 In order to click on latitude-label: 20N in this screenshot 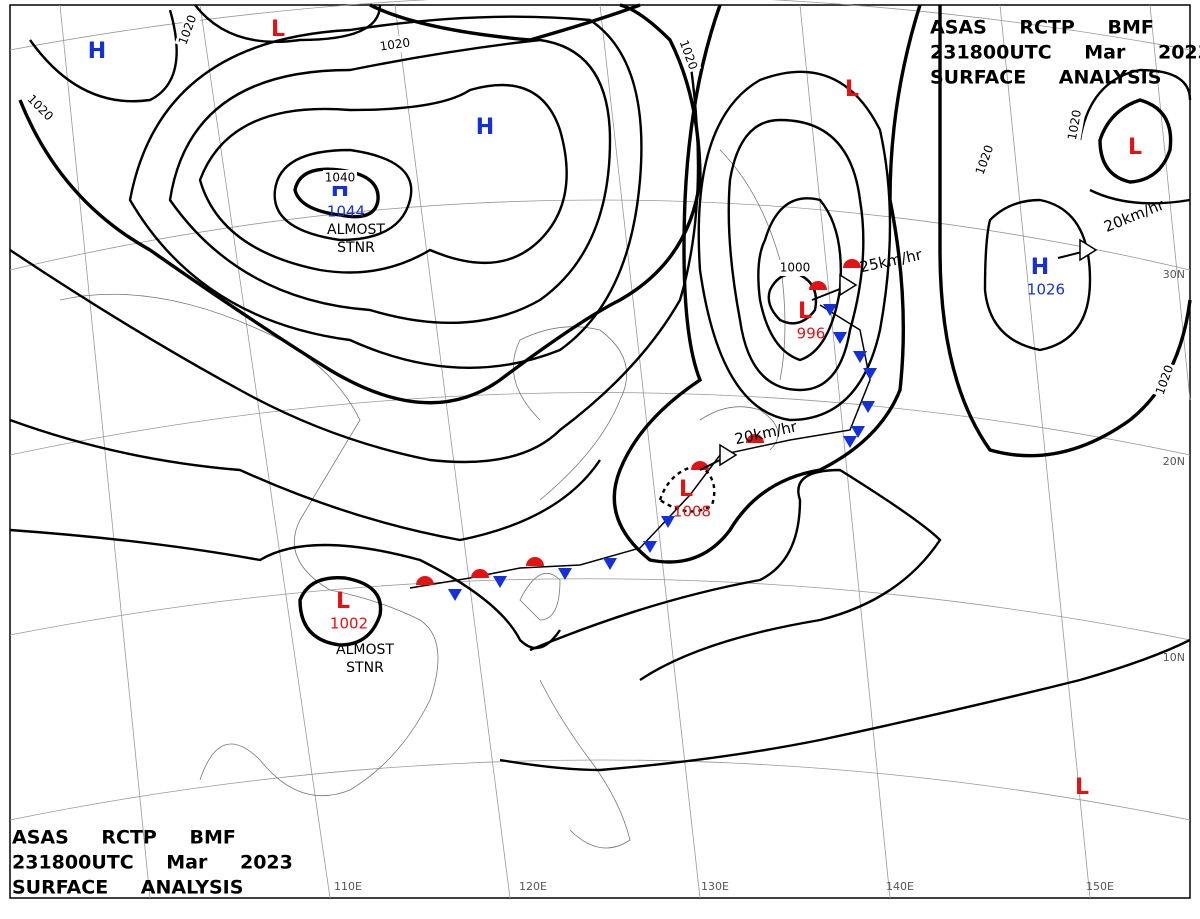, I will do `click(1174, 461)`.